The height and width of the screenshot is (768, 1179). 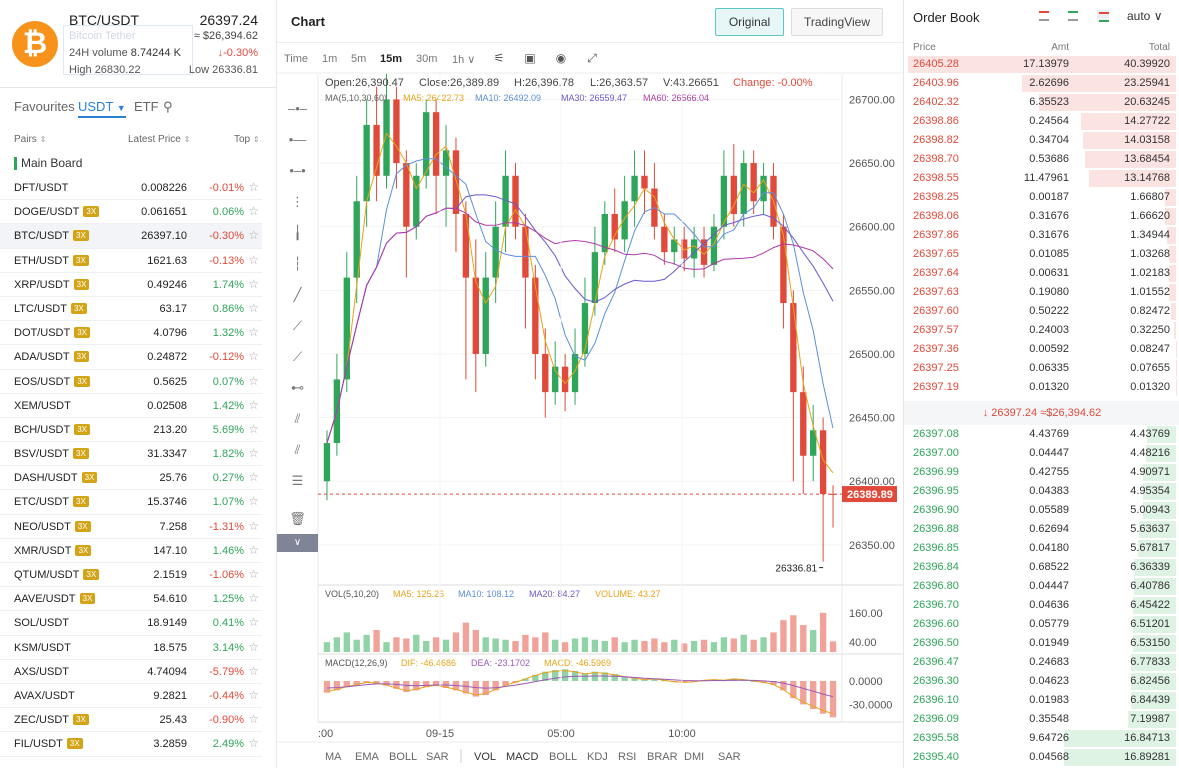 I want to click on pair-row: EOS/USDT 3X 0.5625 0.07% ☆, so click(x=131, y=382).